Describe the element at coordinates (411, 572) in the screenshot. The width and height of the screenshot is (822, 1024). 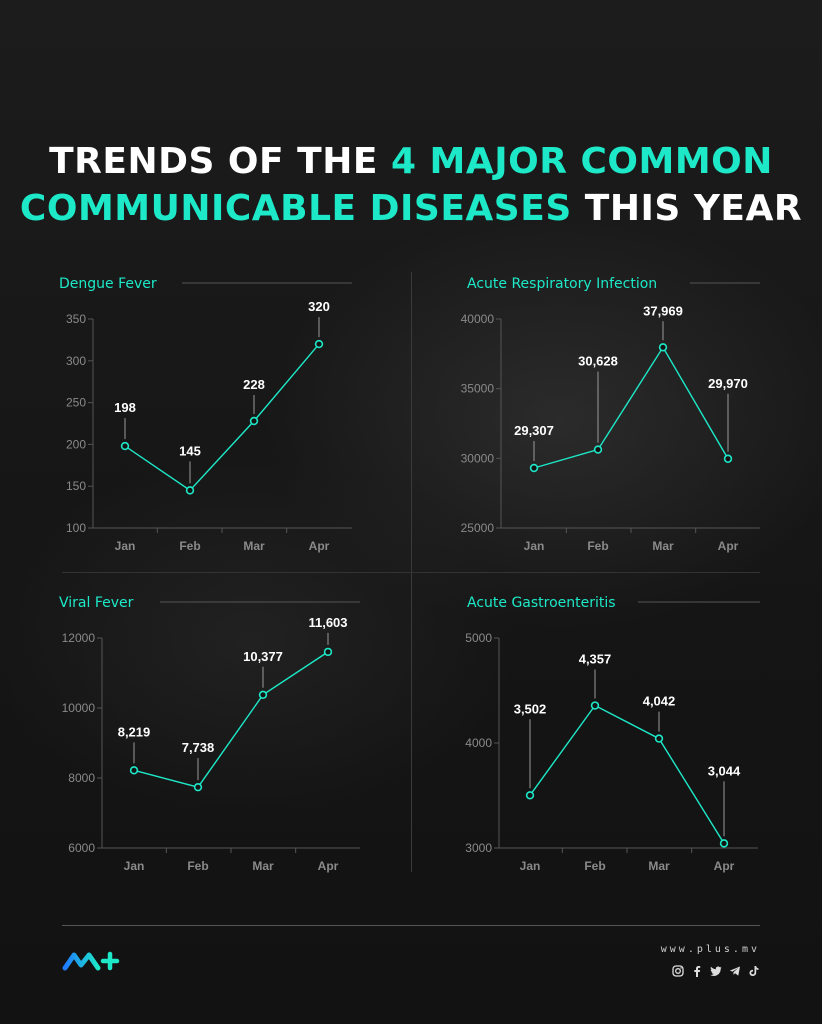
I see `horizontal-divider` at that location.